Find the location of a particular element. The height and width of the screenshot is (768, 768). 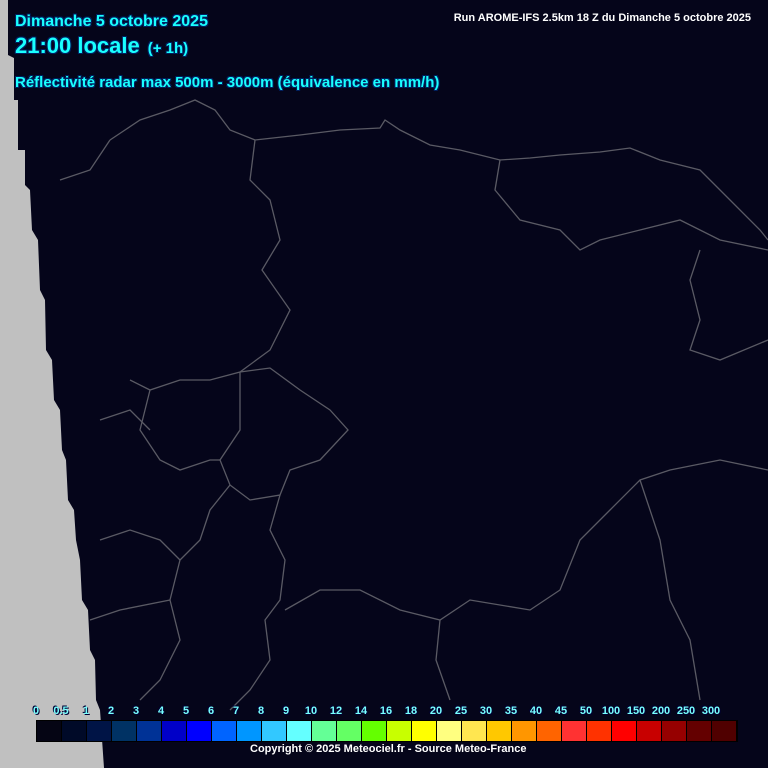

forecast-time: 21:00 locale (+ 1h) is located at coordinates (101, 46).